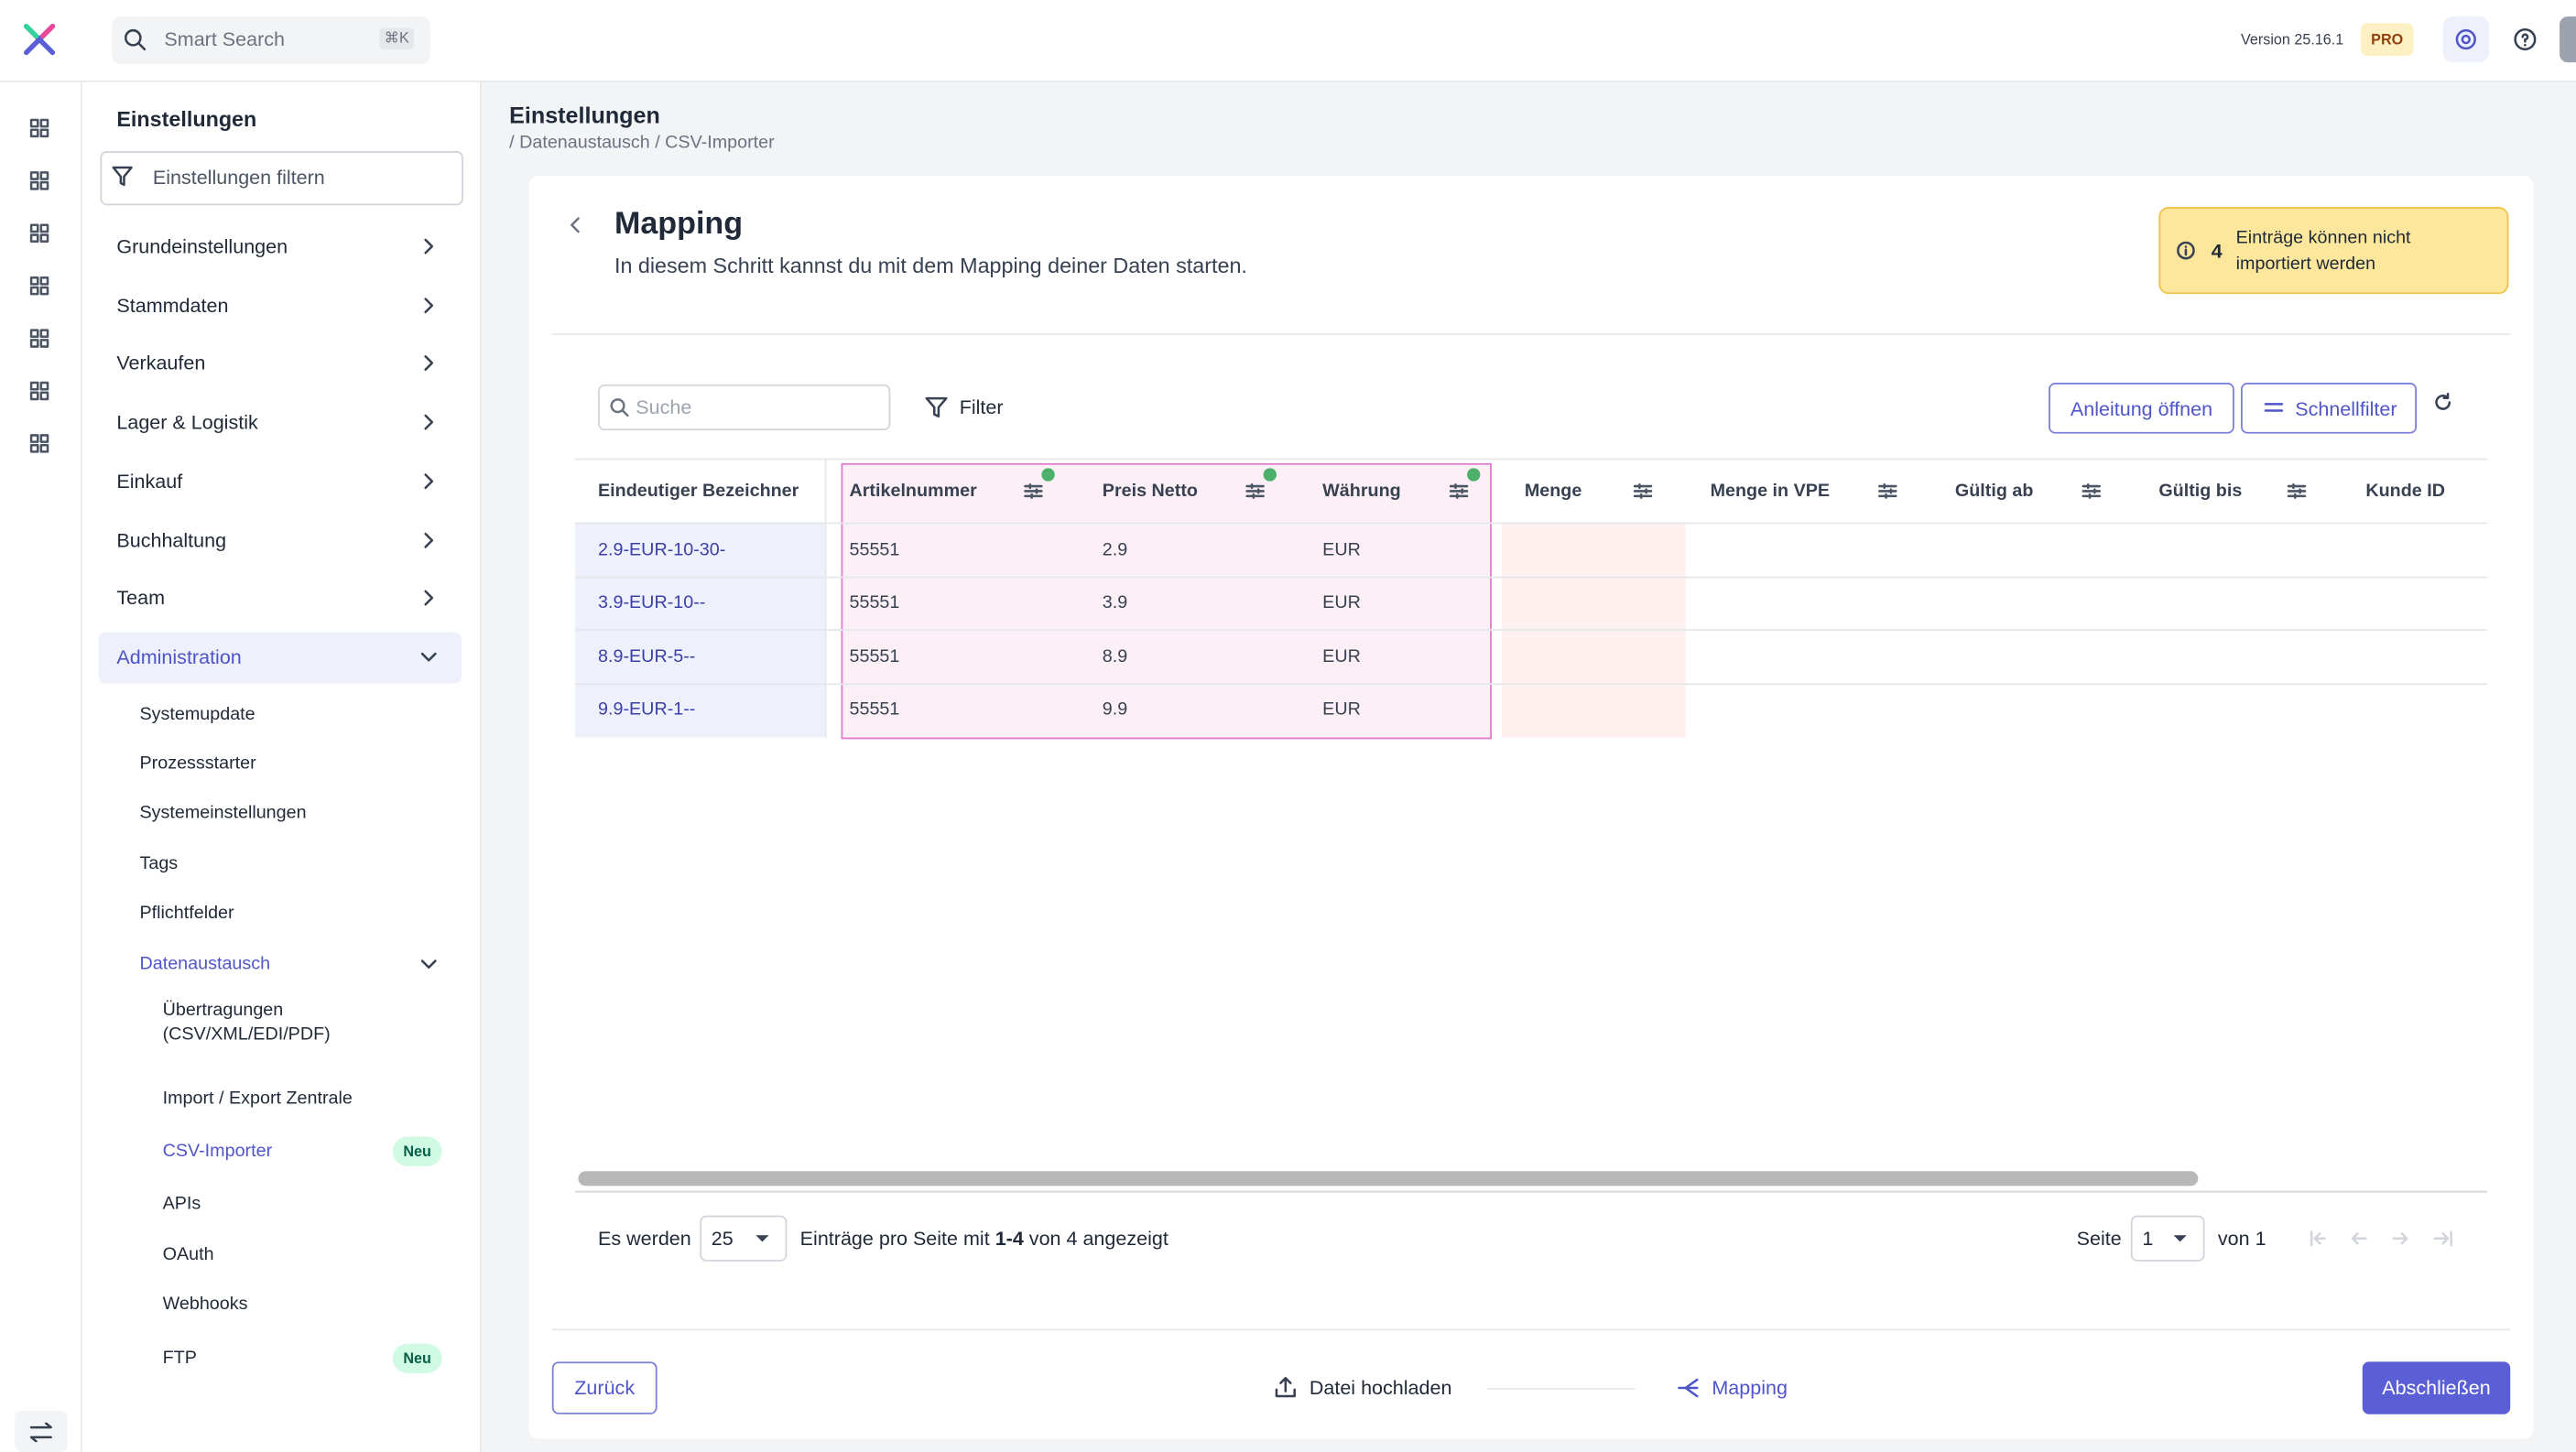 The height and width of the screenshot is (1452, 2576). I want to click on column-divider, so click(825, 599).